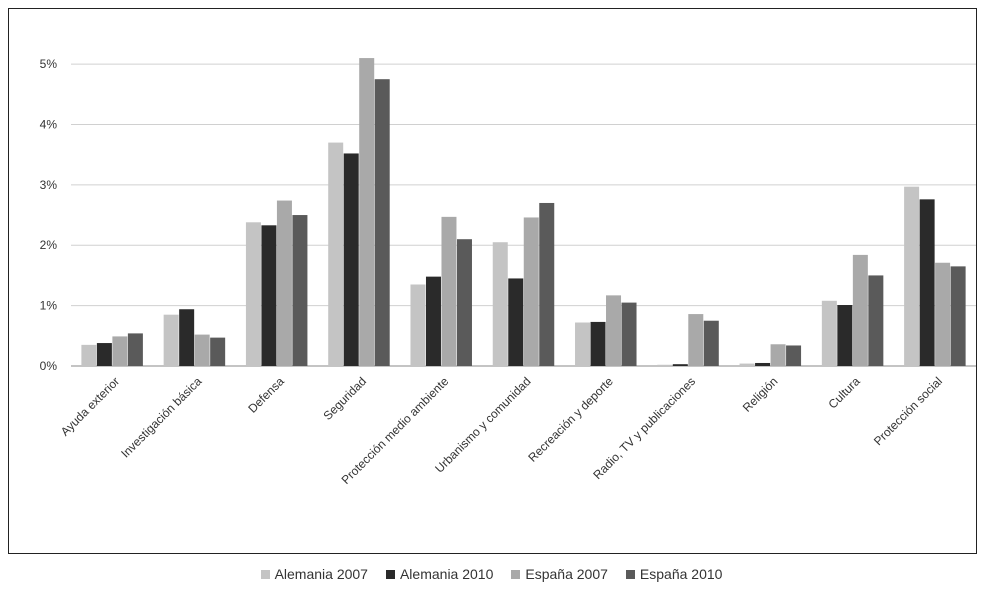 Image resolution: width=983 pixels, height=589 pixels. I want to click on bar-alemania-2007-recreacion-y-deporte, so click(583, 344).